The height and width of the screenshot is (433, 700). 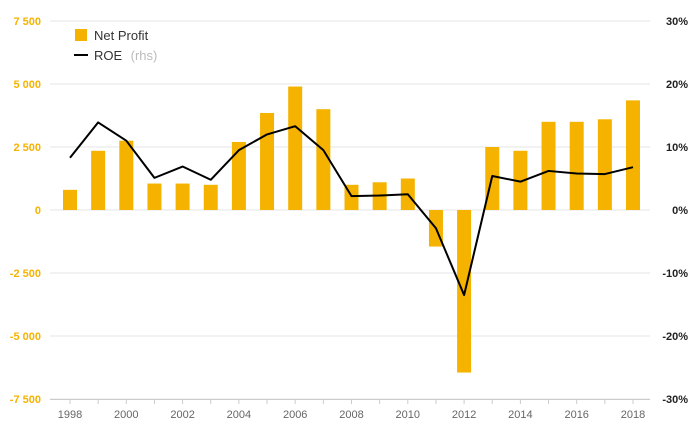 What do you see at coordinates (675, 274) in the screenshot?
I see `y-right-tick-label: -10%` at bounding box center [675, 274].